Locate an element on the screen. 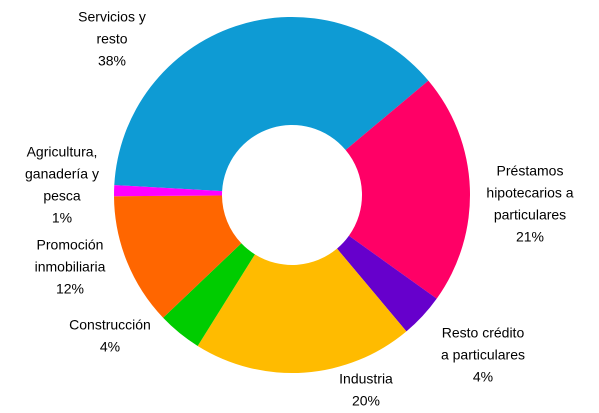 The image size is (599, 413). slice-label: Construcción is located at coordinates (110, 325).